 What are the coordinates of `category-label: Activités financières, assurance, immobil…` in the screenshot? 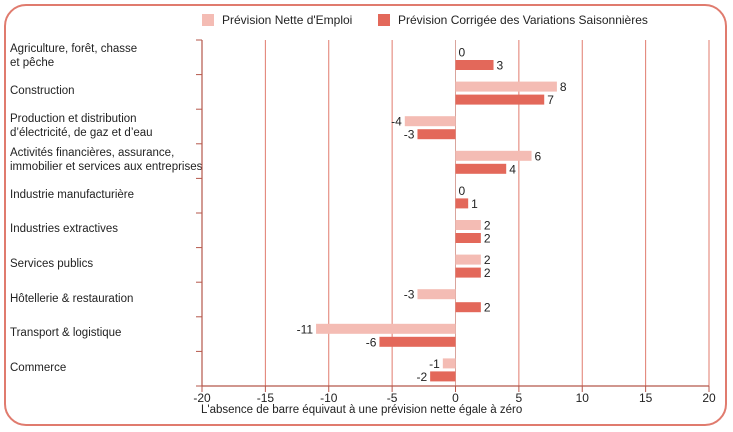 It's located at (106, 160).